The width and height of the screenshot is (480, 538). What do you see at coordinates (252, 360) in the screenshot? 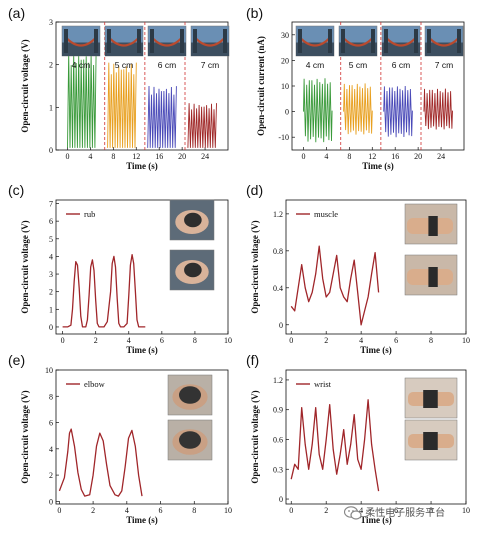
I see `panel-label: (f)` at bounding box center [252, 360].